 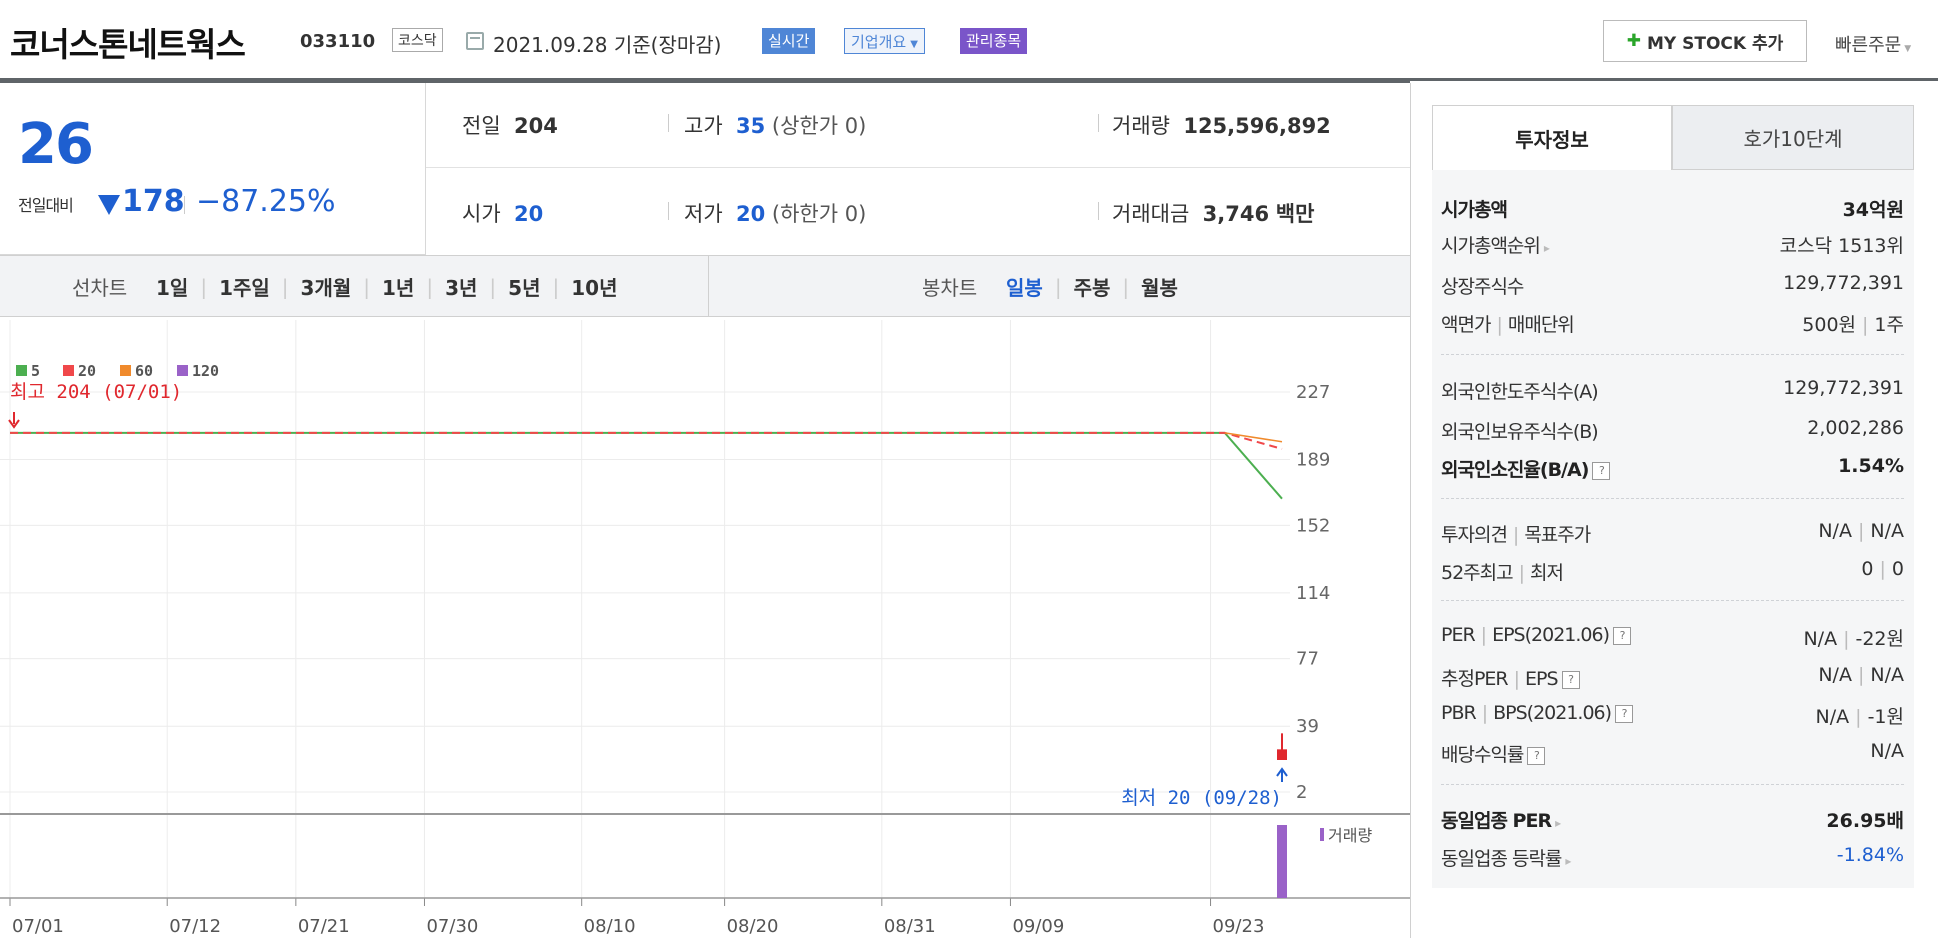 What do you see at coordinates (184, 205) in the screenshot?
I see `separator` at bounding box center [184, 205].